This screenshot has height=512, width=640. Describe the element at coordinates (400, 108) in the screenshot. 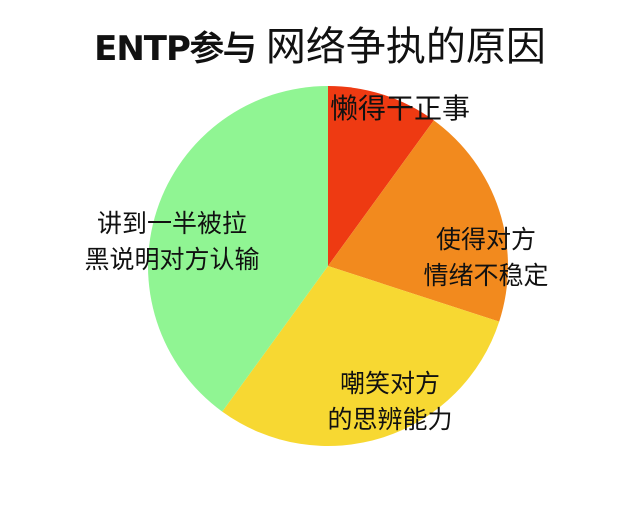

I see `slice-label: 懒得干正事` at that location.